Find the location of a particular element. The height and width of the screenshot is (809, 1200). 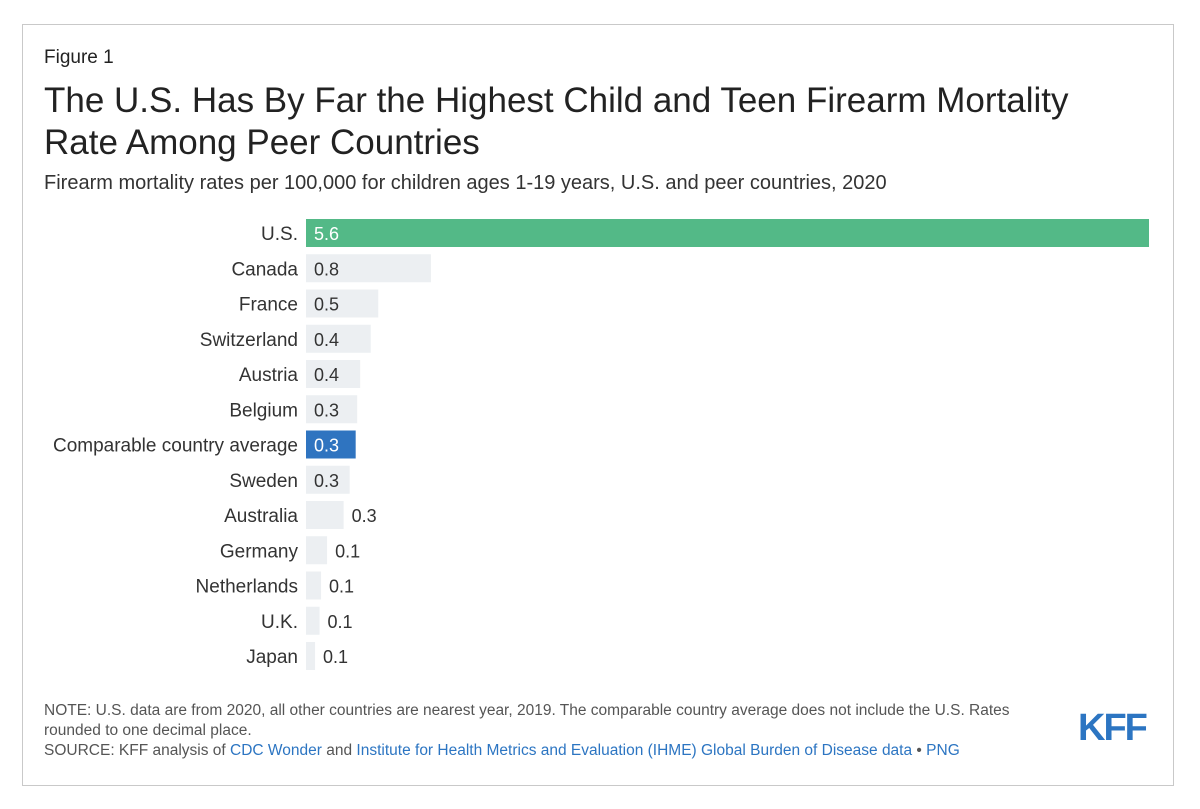

bar-u-s is located at coordinates (727, 233).